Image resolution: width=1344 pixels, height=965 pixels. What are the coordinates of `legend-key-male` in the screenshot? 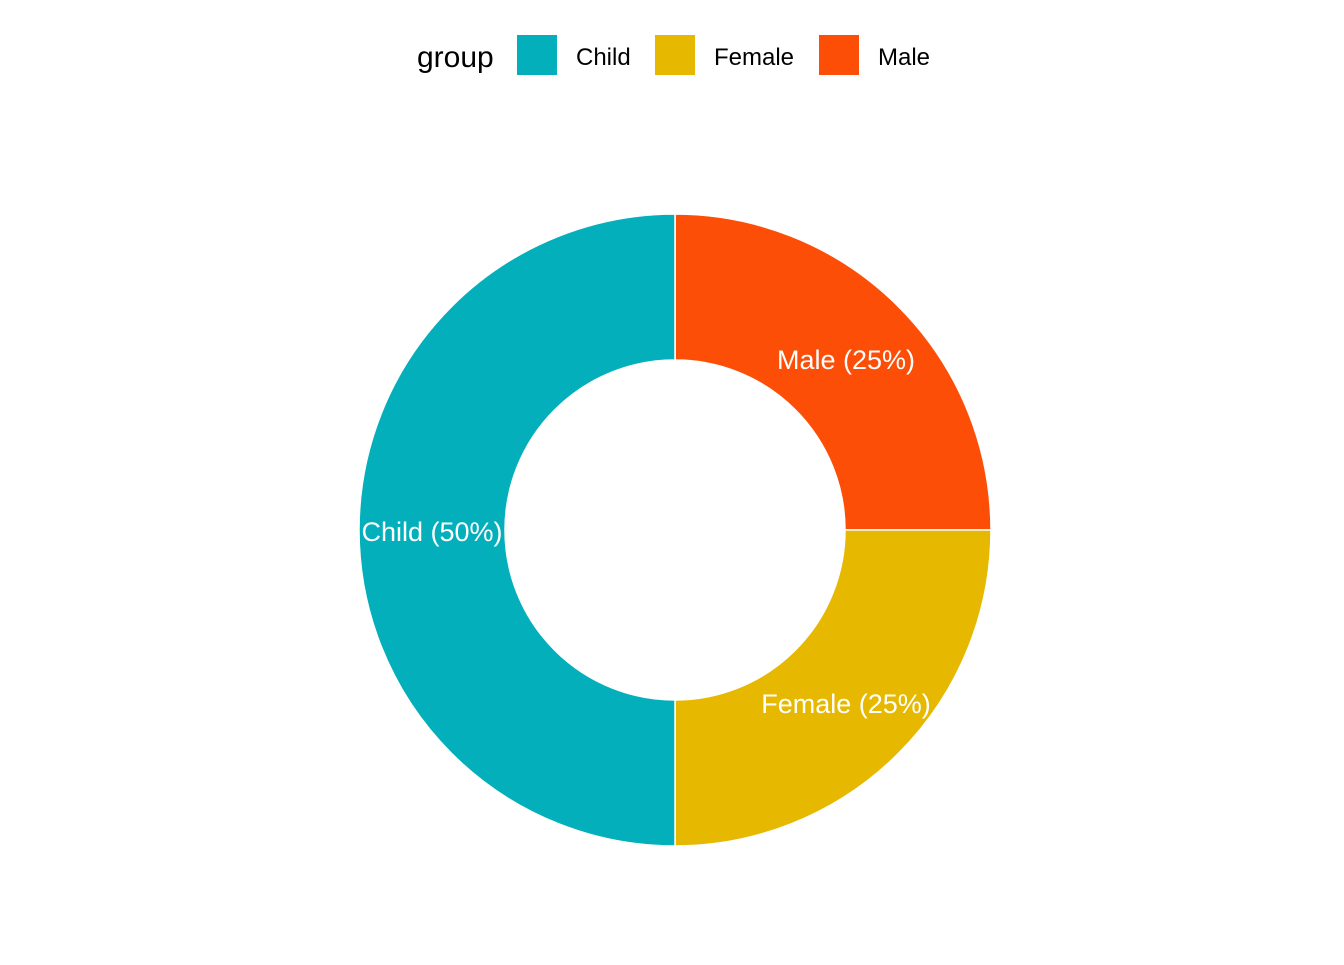 It's located at (839, 55).